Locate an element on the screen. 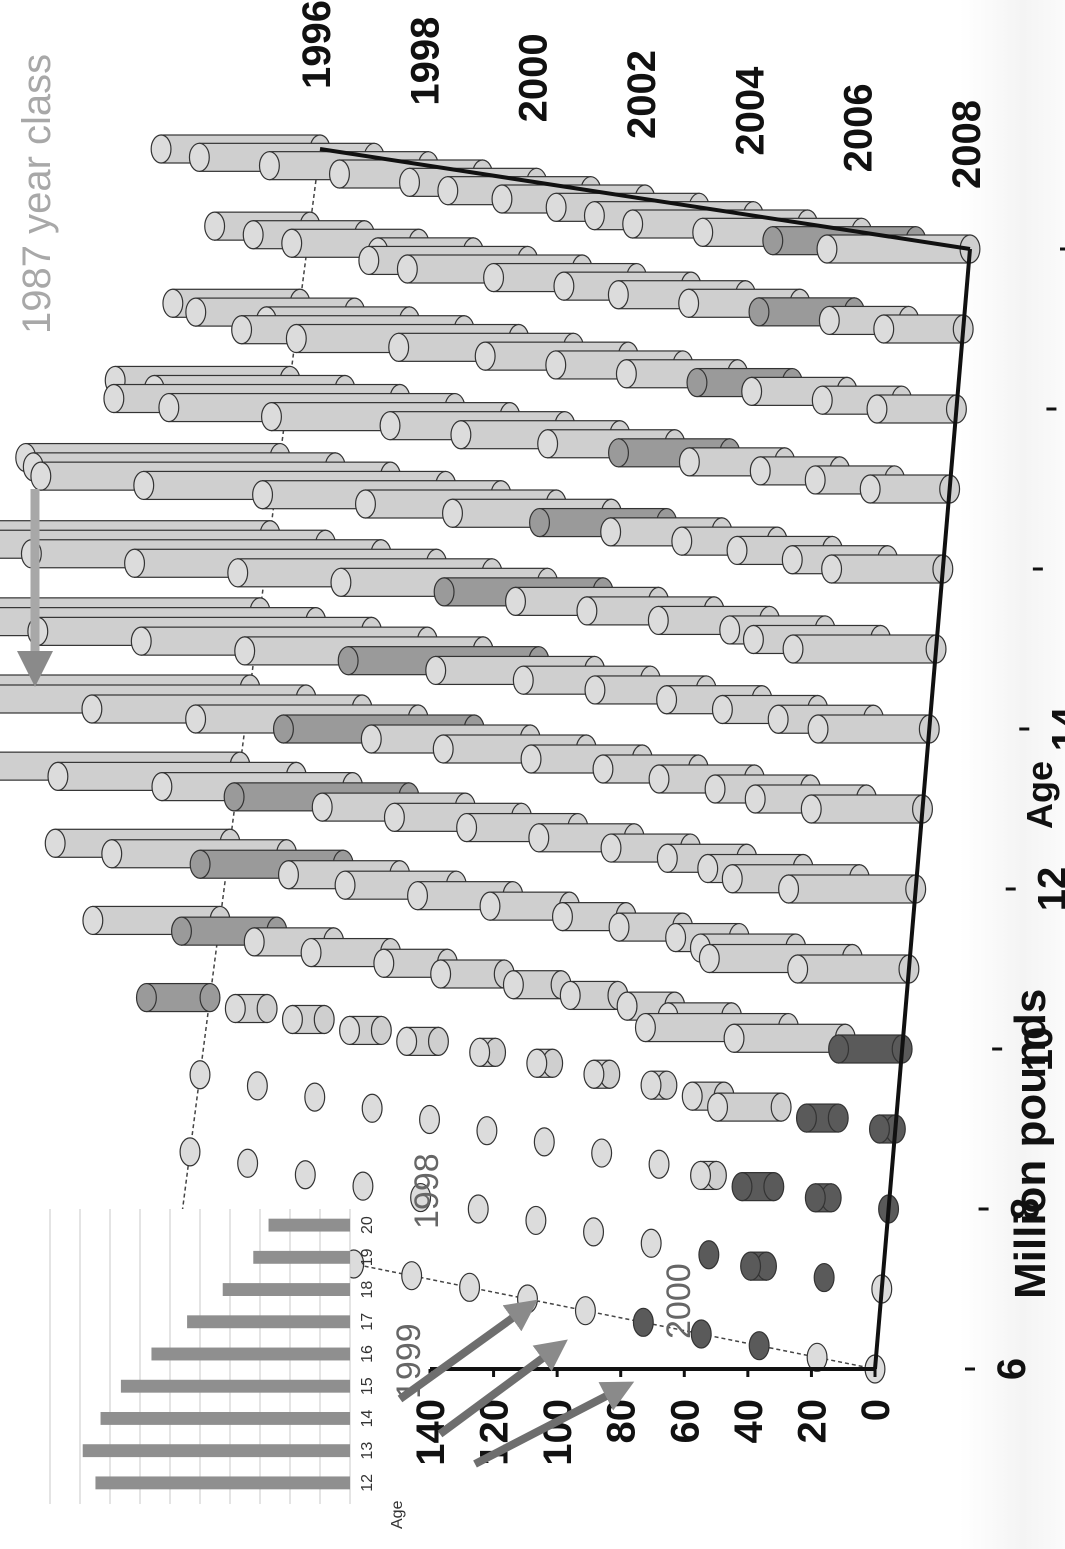 The image size is (1065, 1549). inset-tick-label: 12 is located at coordinates (367, 1483).